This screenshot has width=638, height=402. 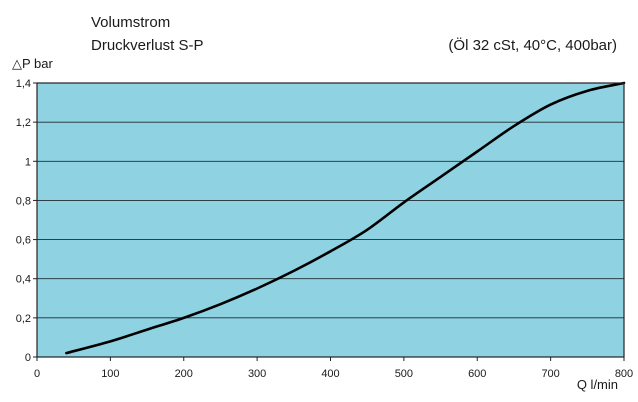 What do you see at coordinates (477, 374) in the screenshot?
I see `x-tick-label: 600` at bounding box center [477, 374].